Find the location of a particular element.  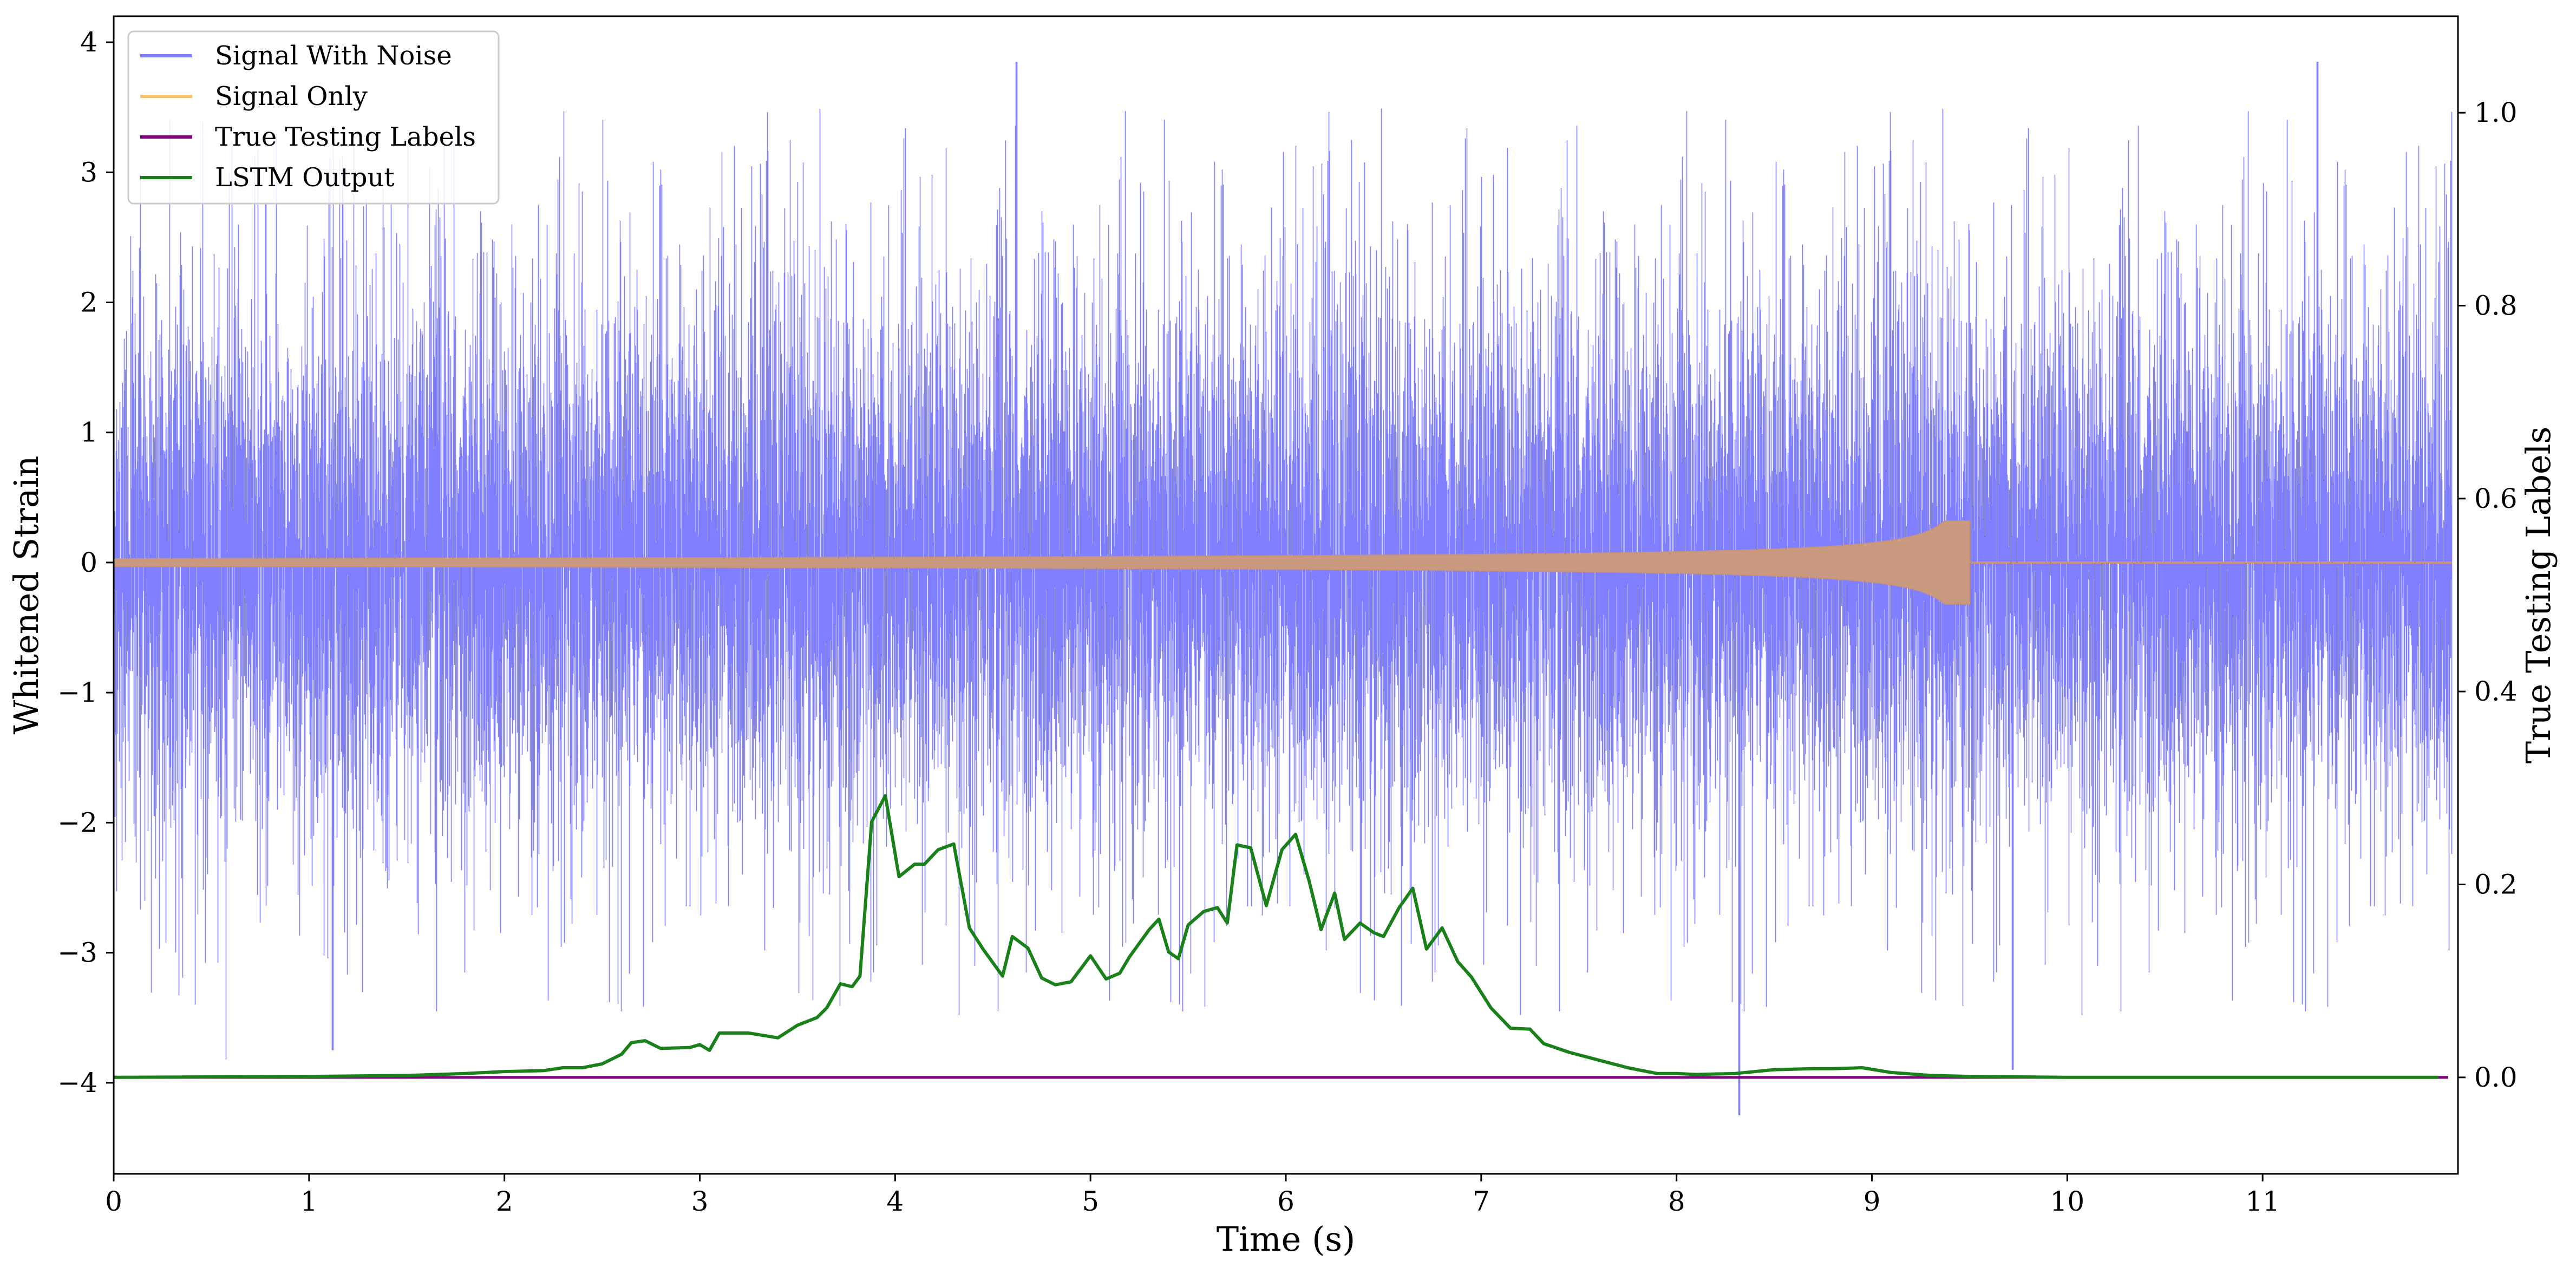

legend-label: True Testing Labels is located at coordinates (345, 137).